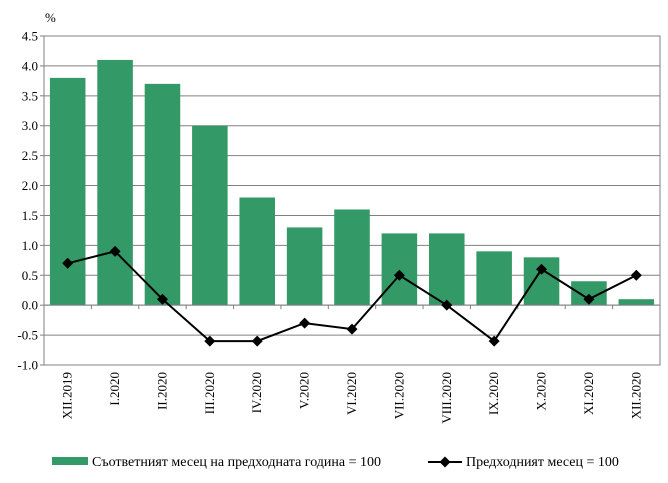  What do you see at coordinates (114, 389) in the screenshot?
I see `x-tick-label: I.2020` at bounding box center [114, 389].